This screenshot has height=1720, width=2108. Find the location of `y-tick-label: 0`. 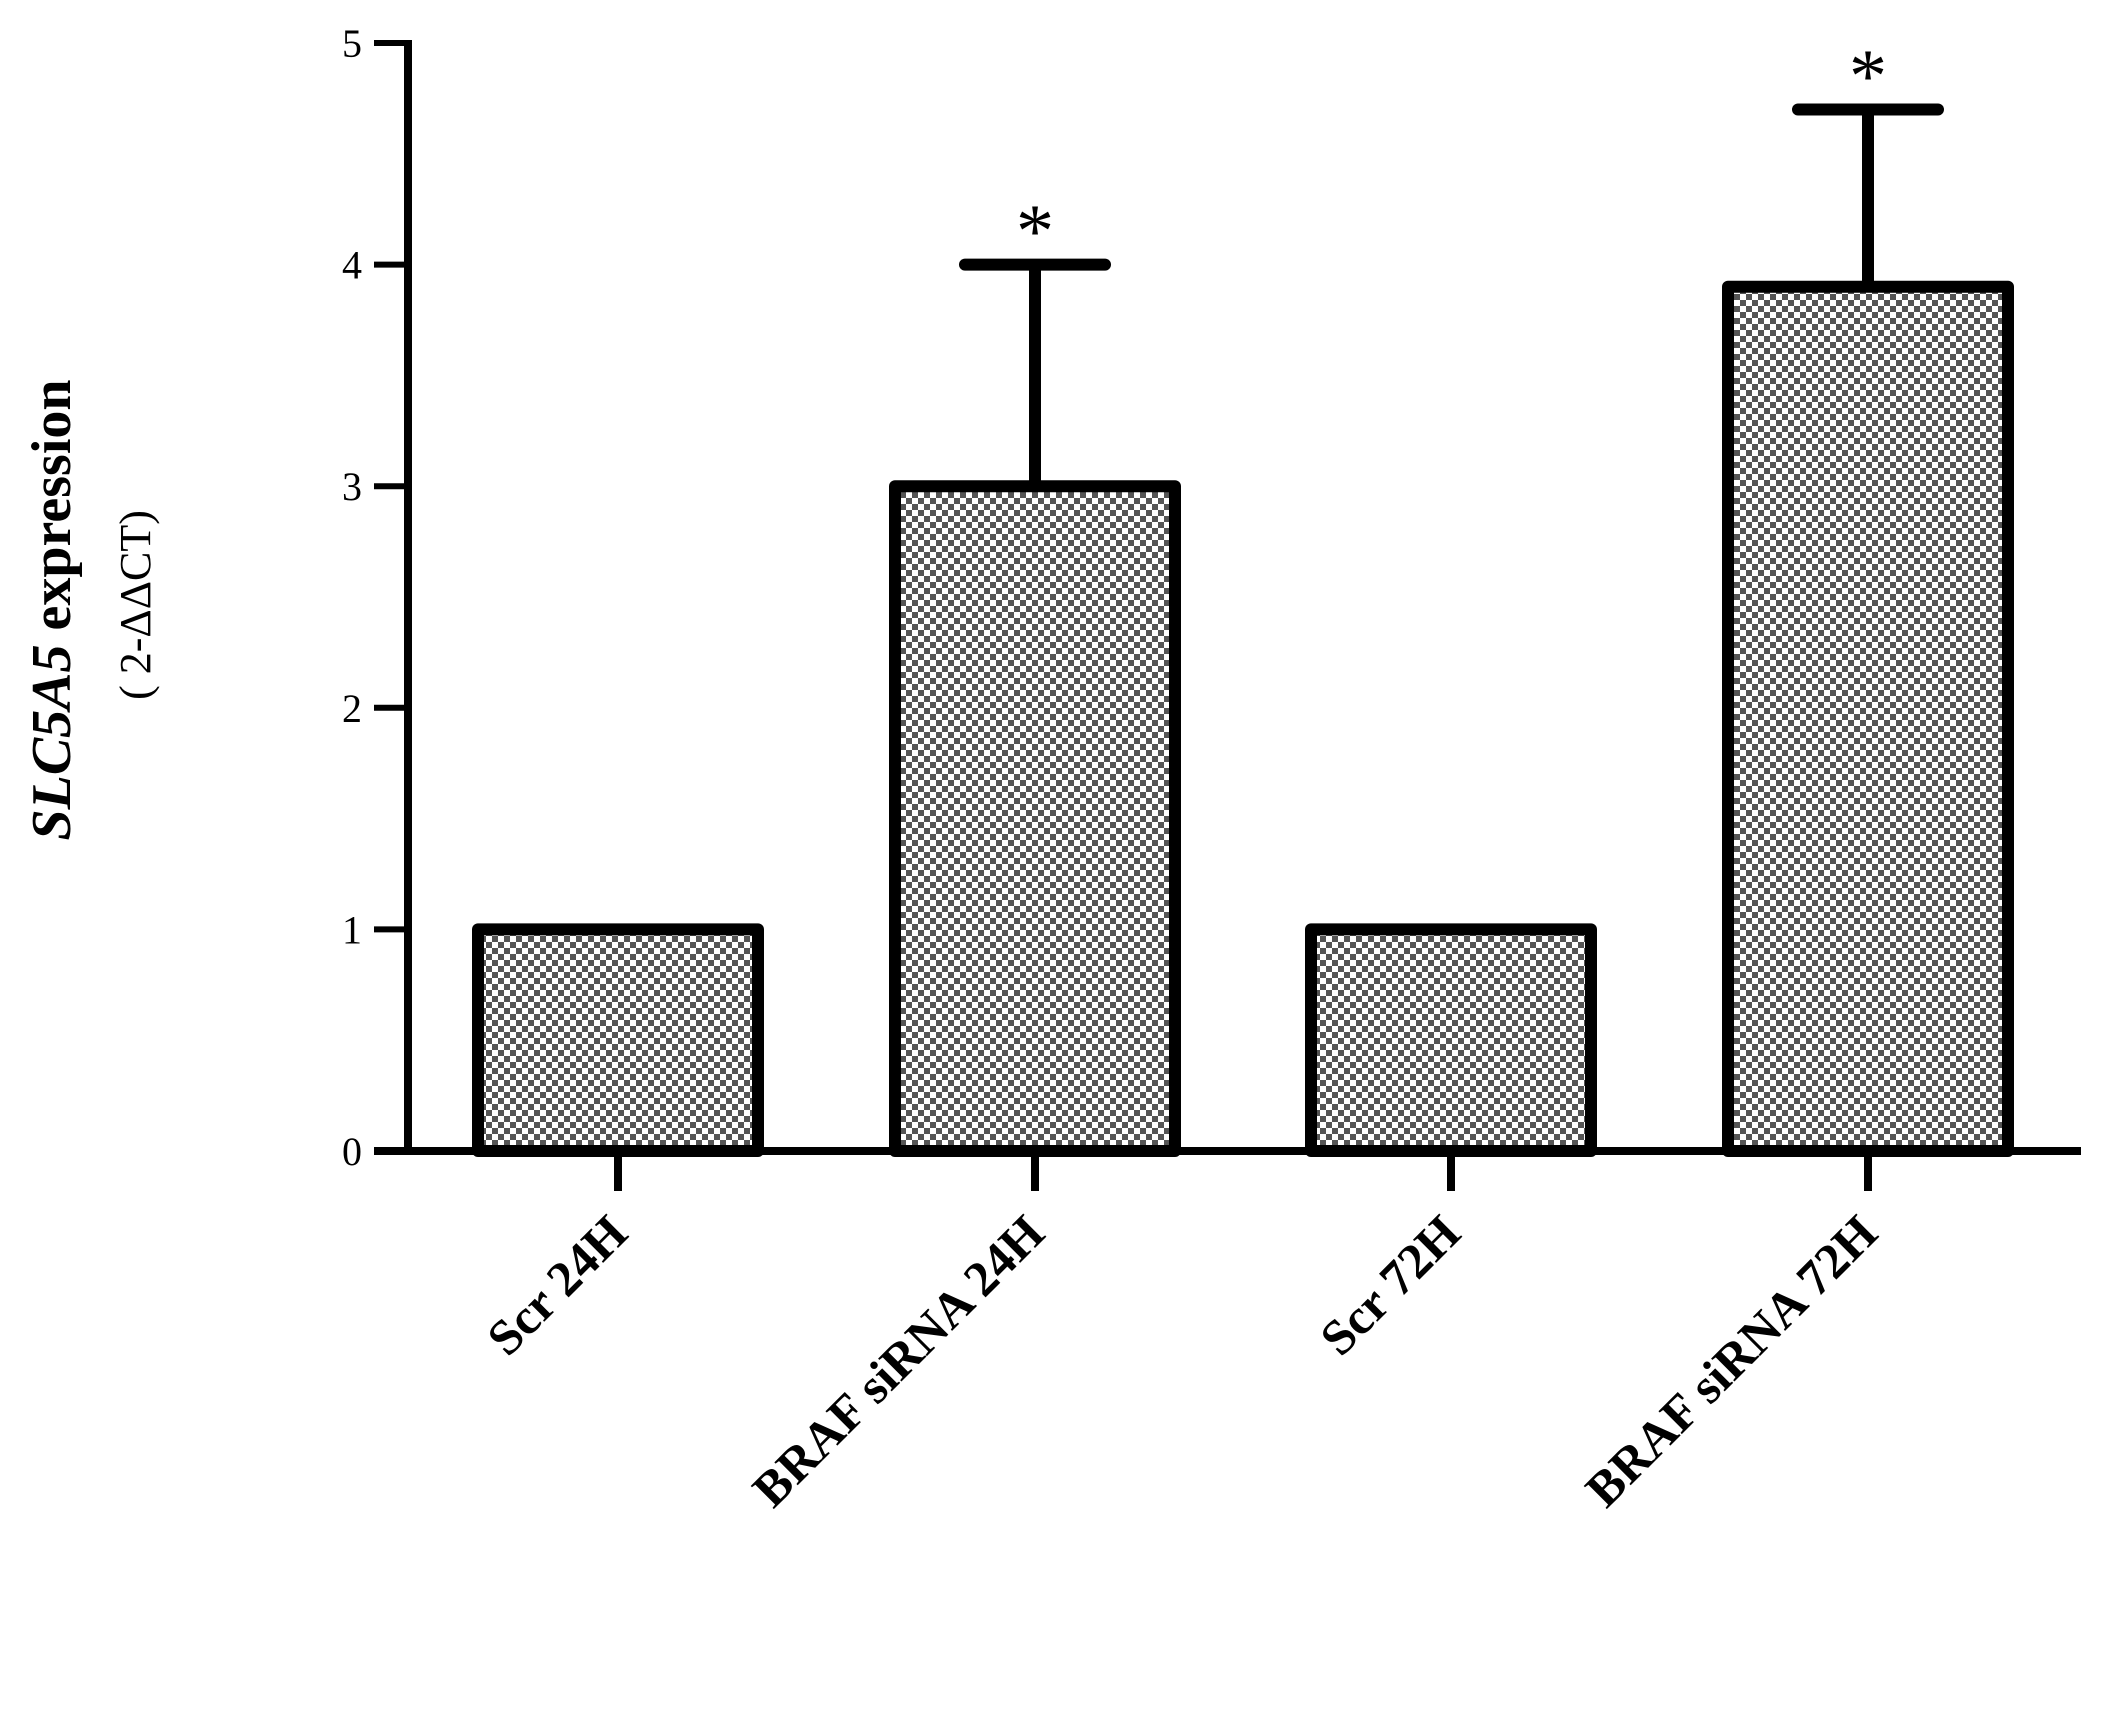

y-tick-label: 0 is located at coordinates (352, 1151).